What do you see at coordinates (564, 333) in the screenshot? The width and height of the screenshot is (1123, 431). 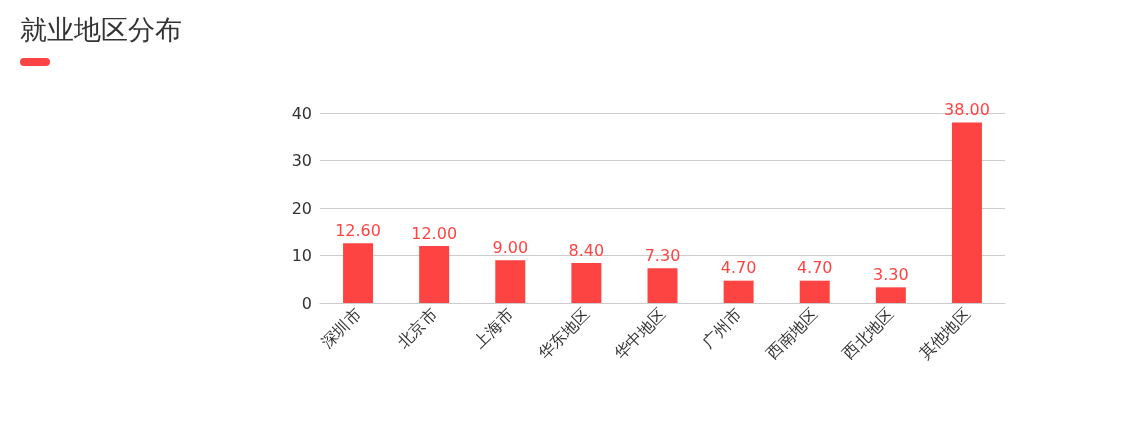 I see `x-tick-label: 华东地区` at bounding box center [564, 333].